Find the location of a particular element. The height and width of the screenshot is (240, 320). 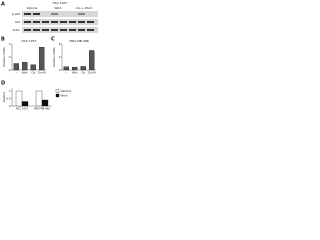

legend-label: Wort is located at coordinates (65, 96).